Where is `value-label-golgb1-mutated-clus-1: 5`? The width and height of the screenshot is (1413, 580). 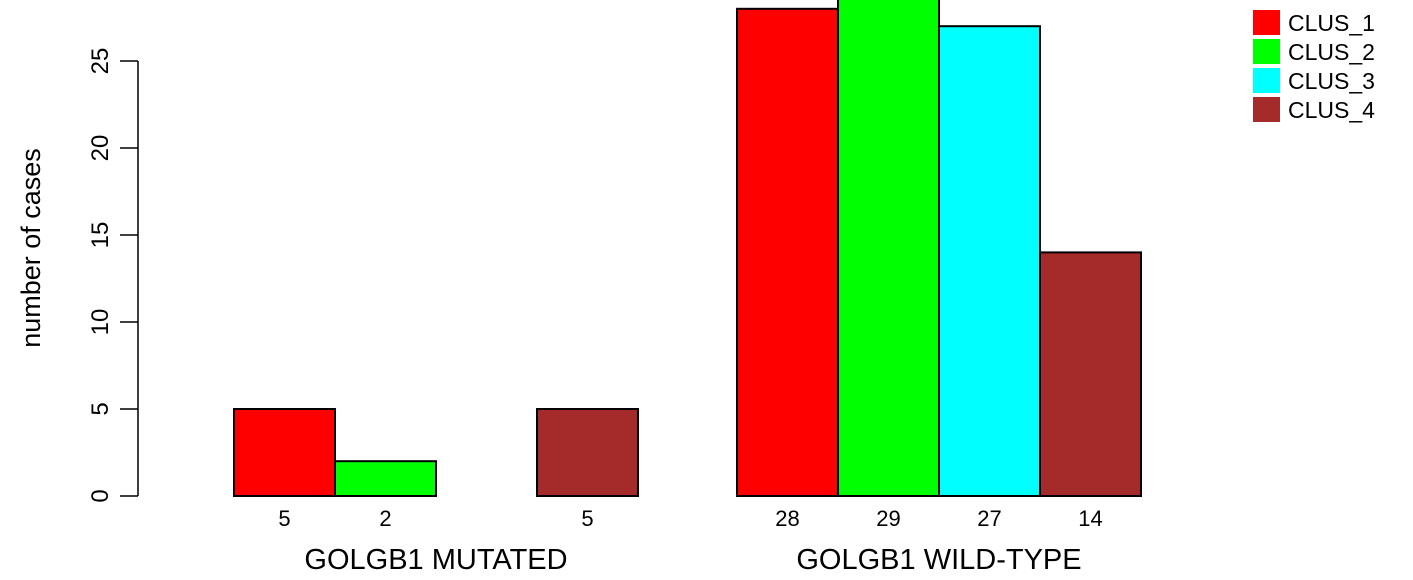 value-label-golgb1-mutated-clus-1: 5 is located at coordinates (284, 518).